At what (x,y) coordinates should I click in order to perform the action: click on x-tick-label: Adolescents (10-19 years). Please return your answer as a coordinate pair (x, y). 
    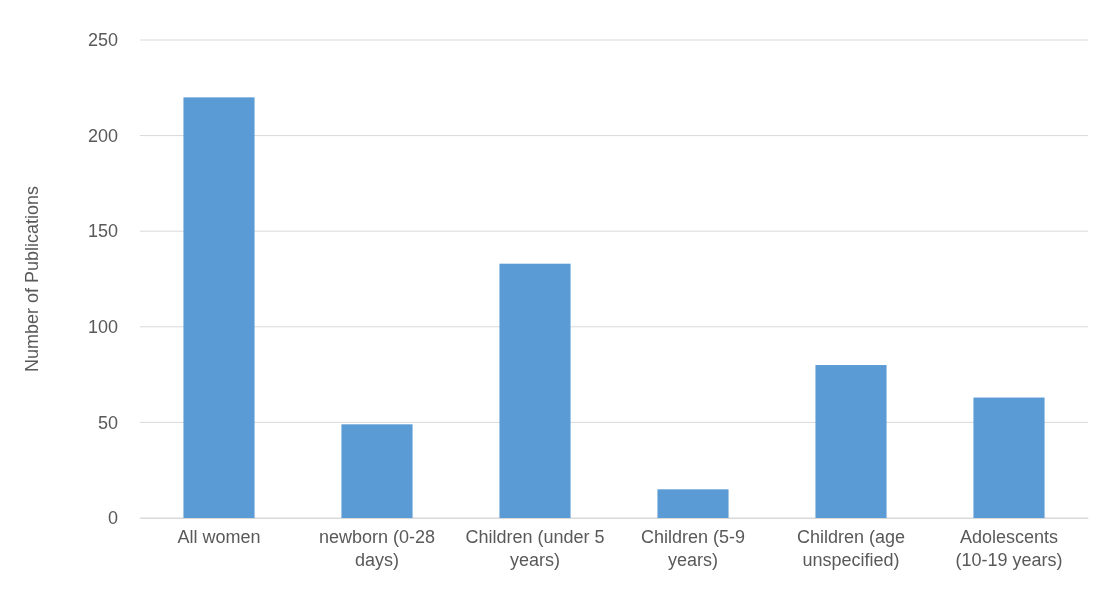
    Looking at the image, I should click on (1009, 548).